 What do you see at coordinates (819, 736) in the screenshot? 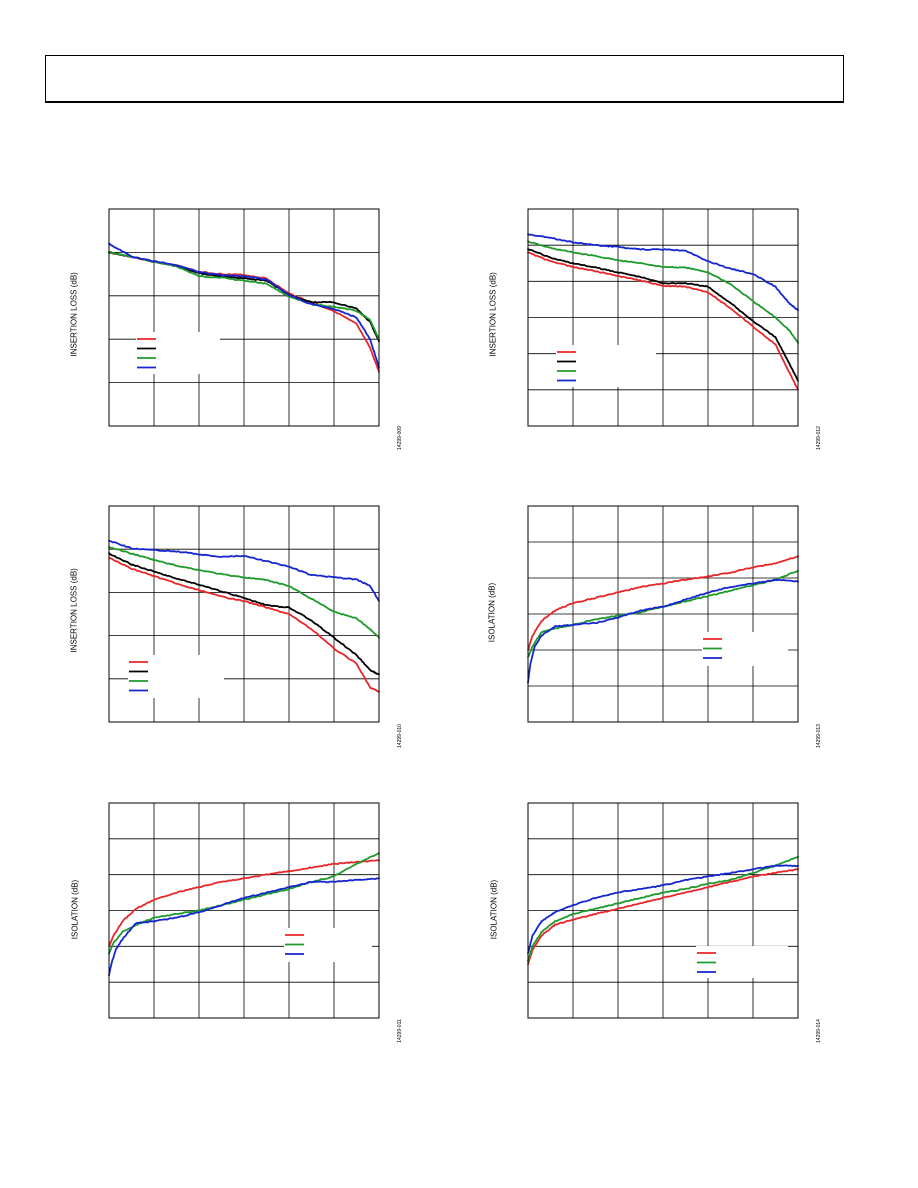
I see `fig-id-chart-4: 14299-013` at bounding box center [819, 736].